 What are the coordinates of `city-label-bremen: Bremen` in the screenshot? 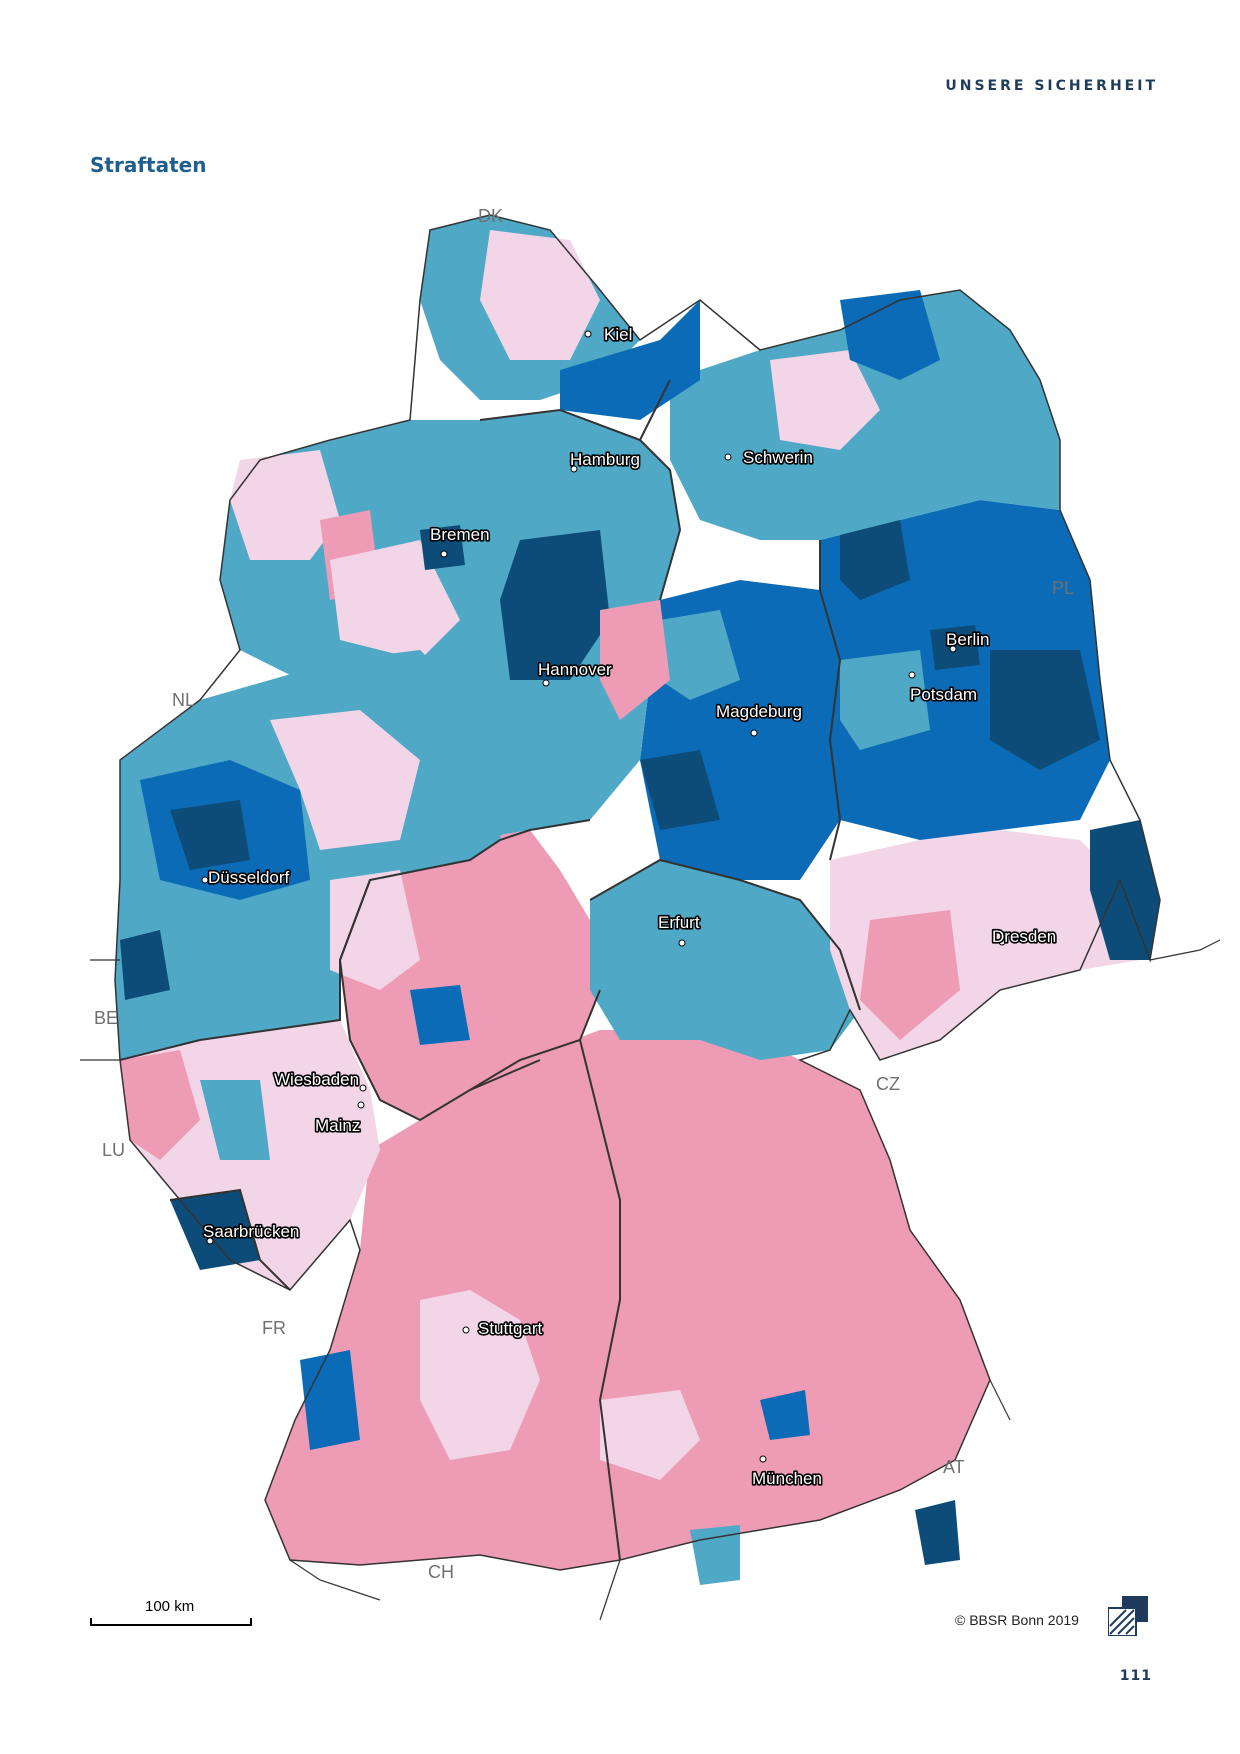 It's located at (460, 534).